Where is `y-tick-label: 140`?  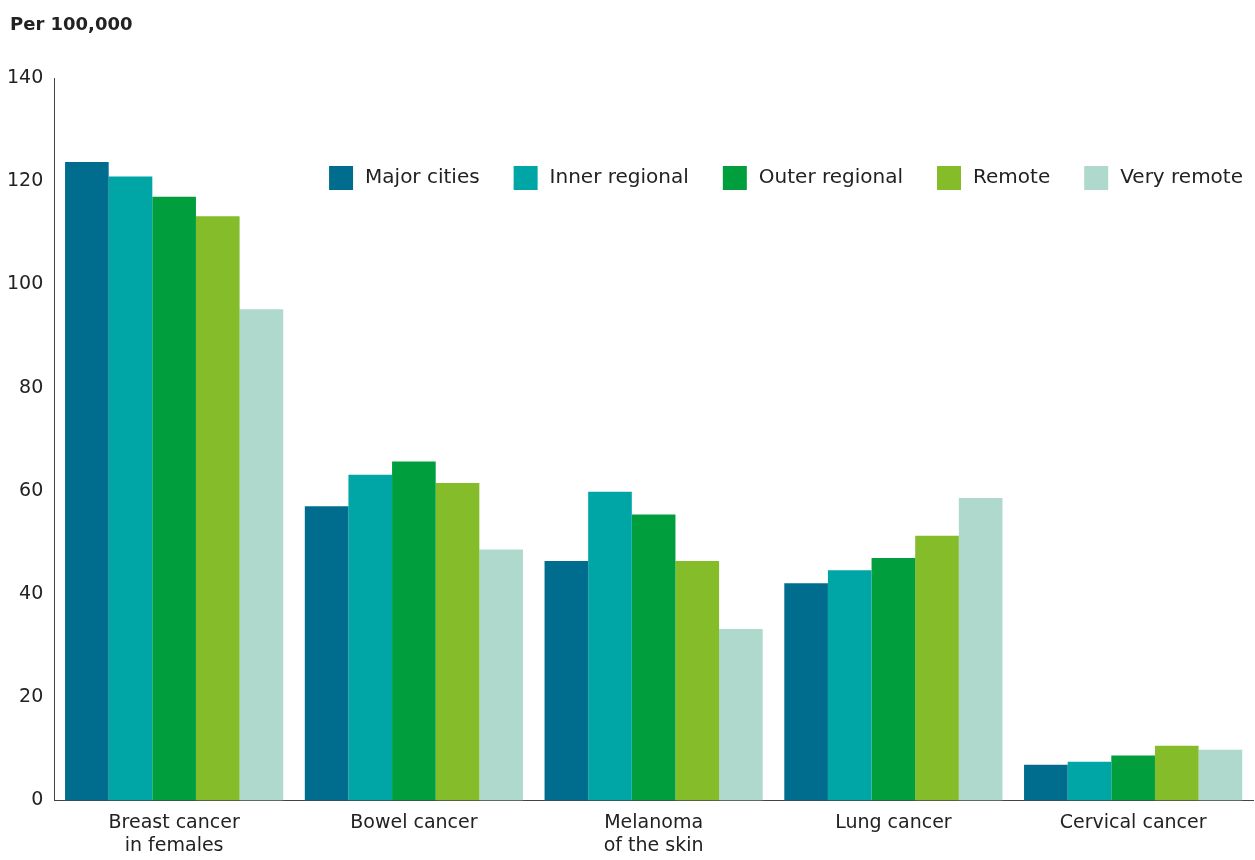 y-tick-label: 140 is located at coordinates (25, 75).